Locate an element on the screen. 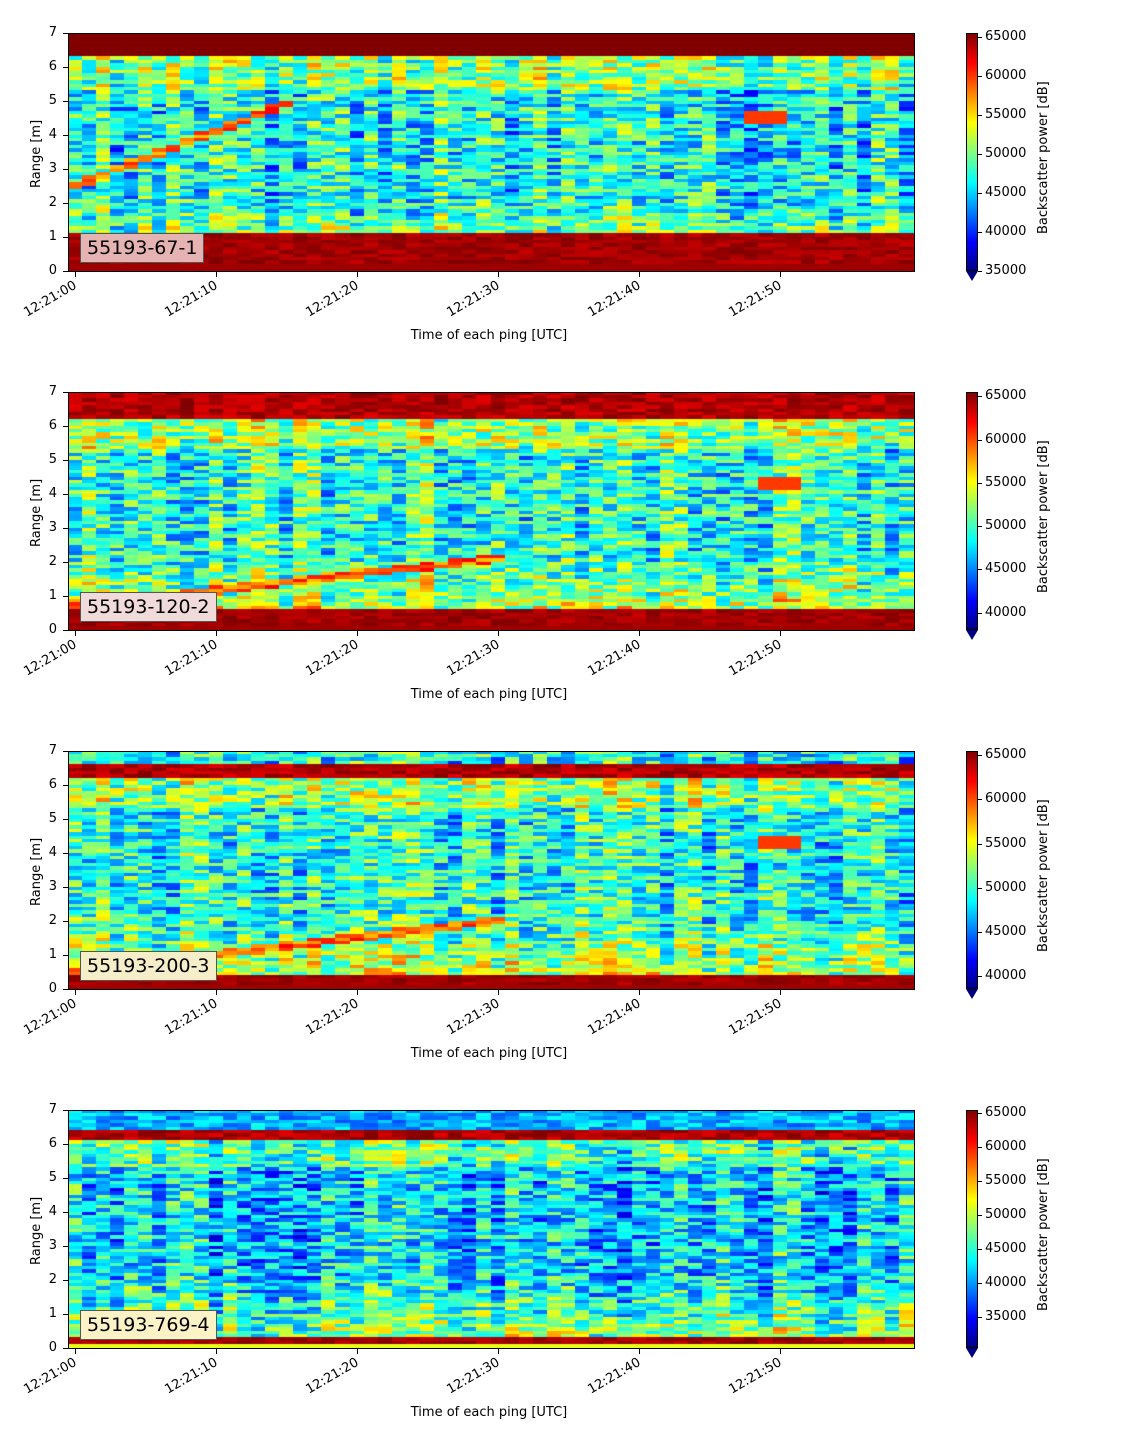  panel-label: 55193-67-1 is located at coordinates (142, 248).